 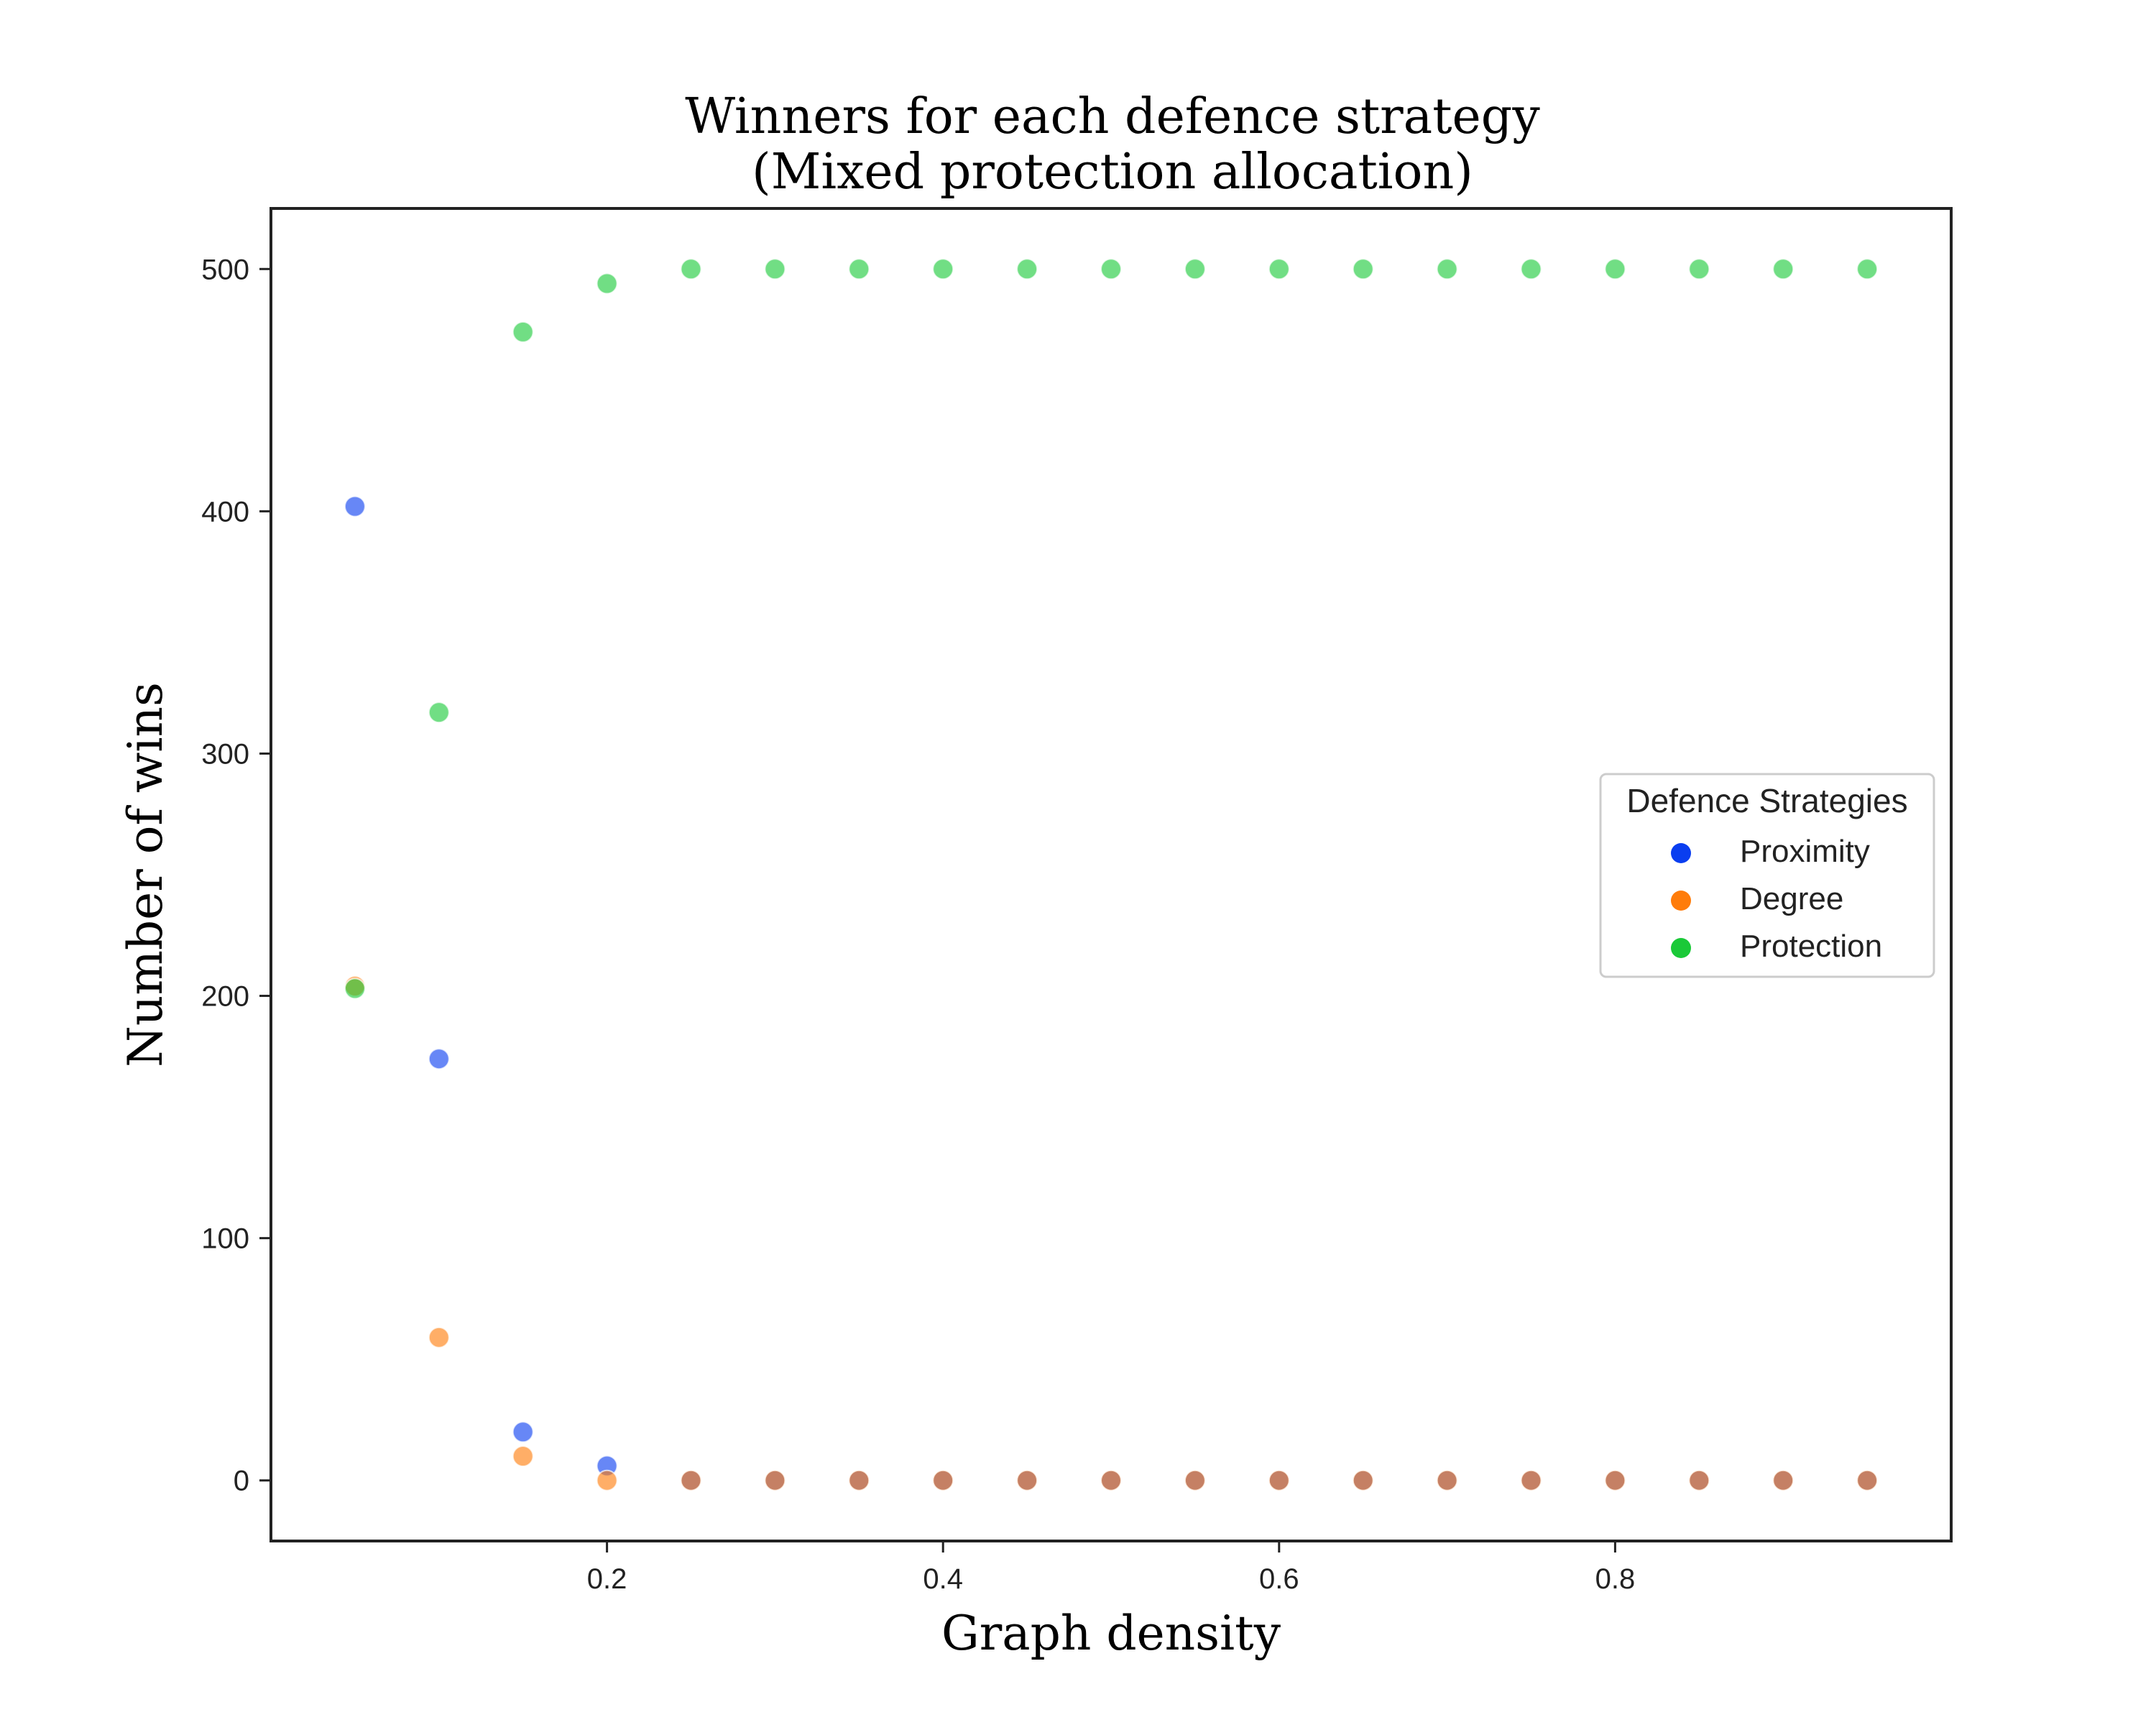 I want to click on x-tick-label: 0.2, so click(x=607, y=1579).